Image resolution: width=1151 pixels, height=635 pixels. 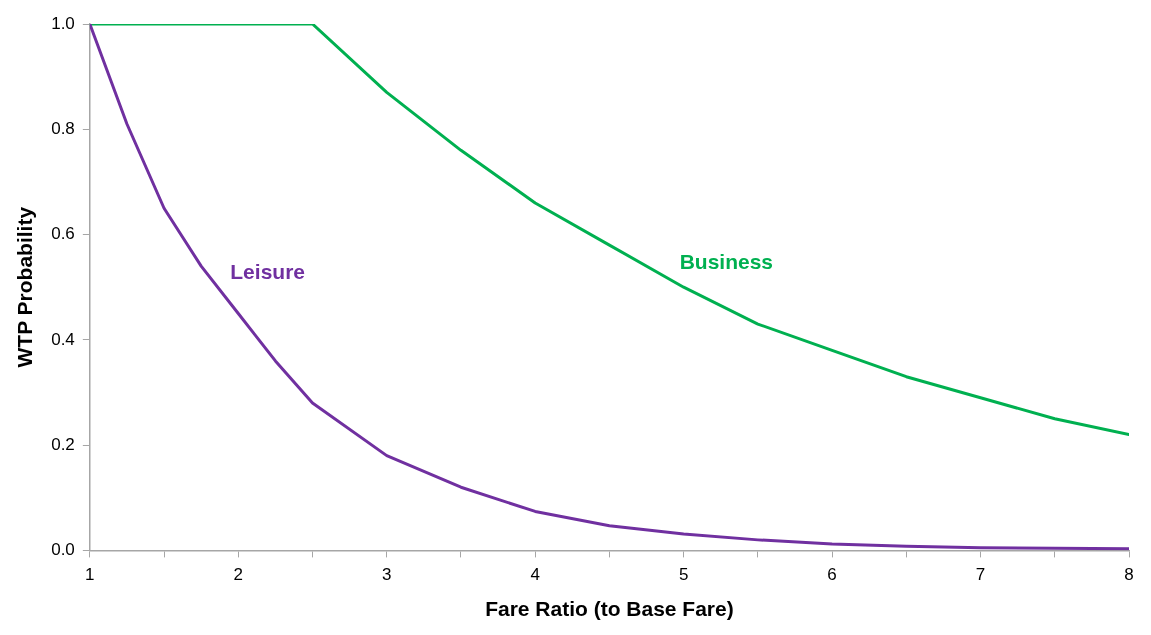 What do you see at coordinates (683, 575) in the screenshot?
I see `x-tick-label: 5` at bounding box center [683, 575].